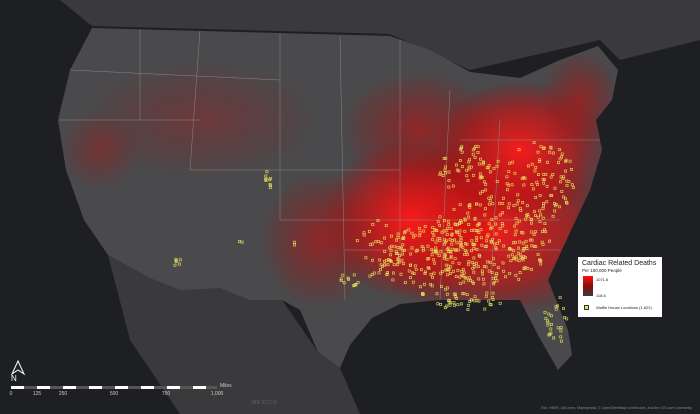  What do you see at coordinates (265, 403) in the screenshot?
I see `country-label: MEXICO` at bounding box center [265, 403].